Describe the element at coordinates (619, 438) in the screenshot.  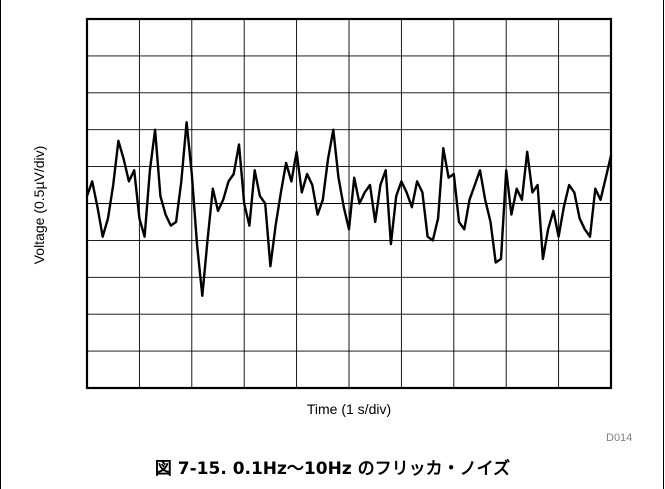
I see `document-id: D014` at that location.